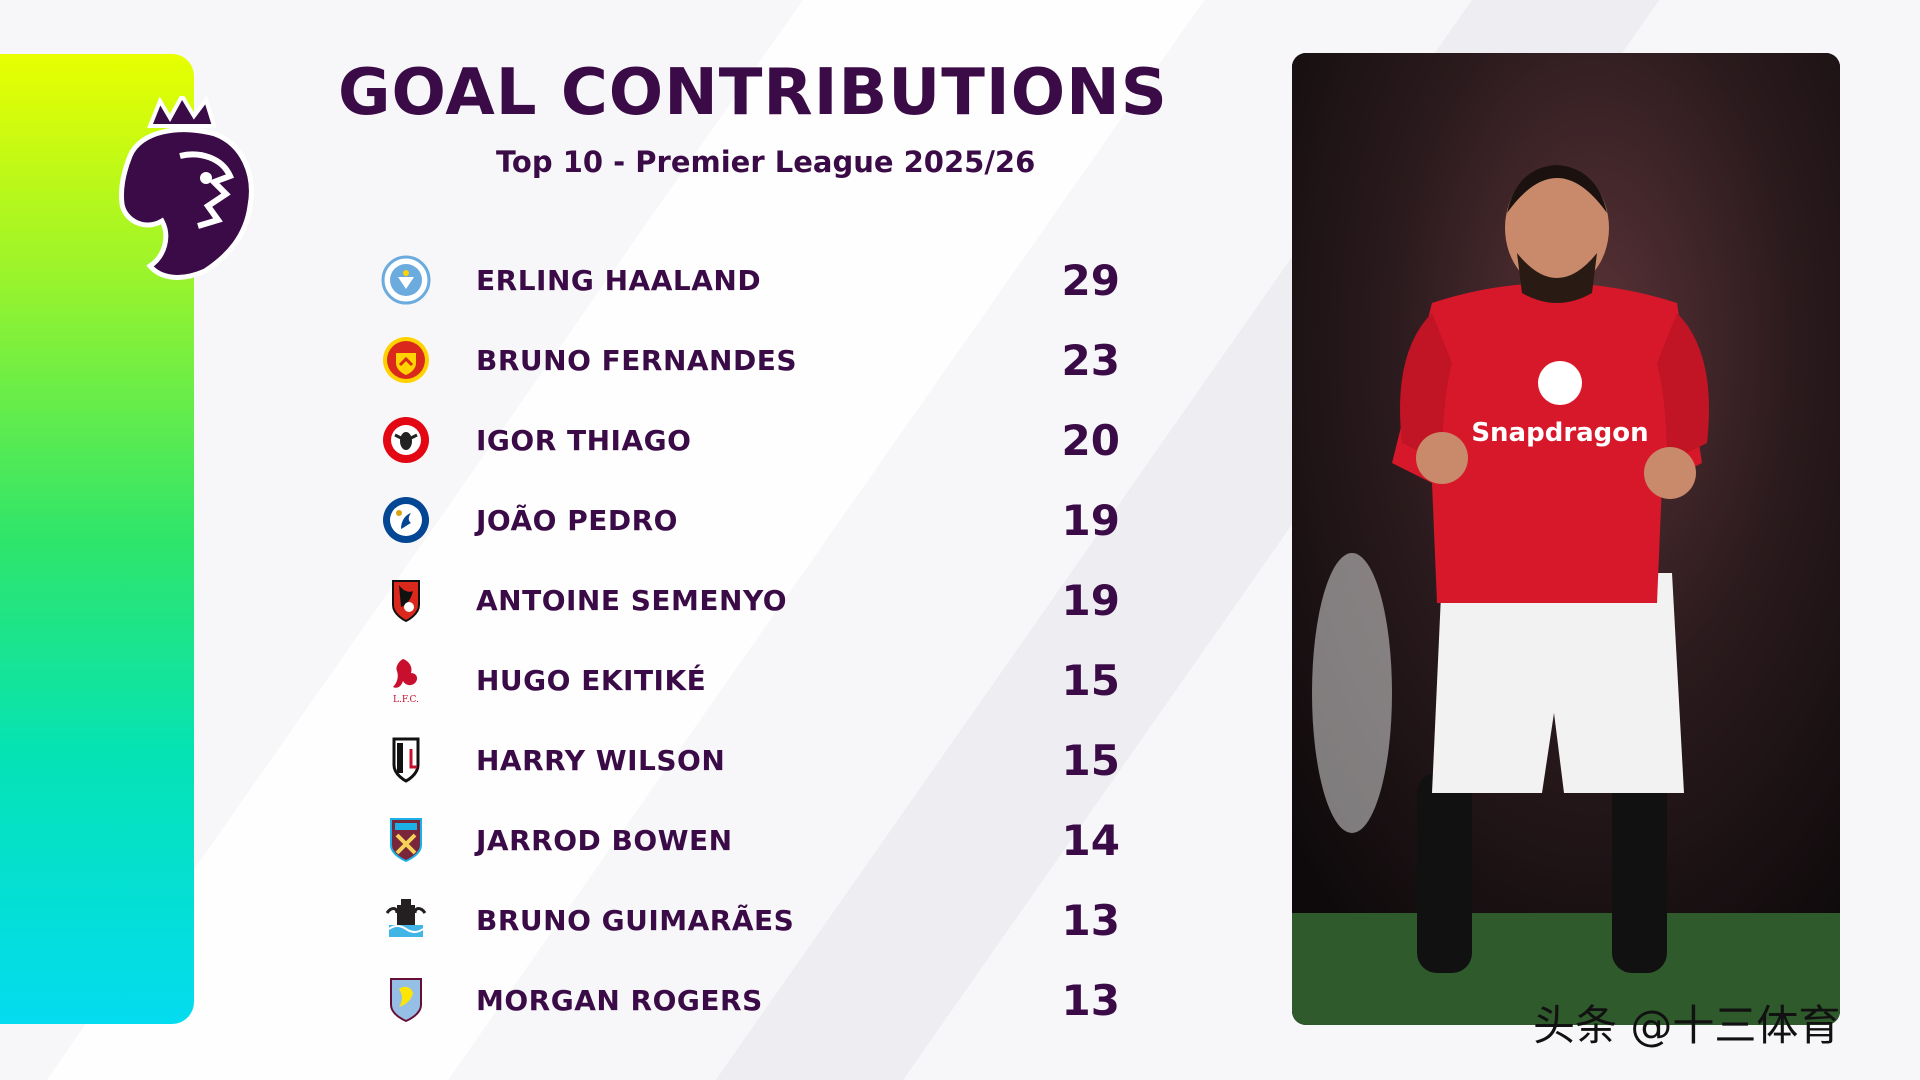 This screenshot has height=1080, width=1920. What do you see at coordinates (406, 840) in the screenshot?
I see `west-ham-crest-icon` at bounding box center [406, 840].